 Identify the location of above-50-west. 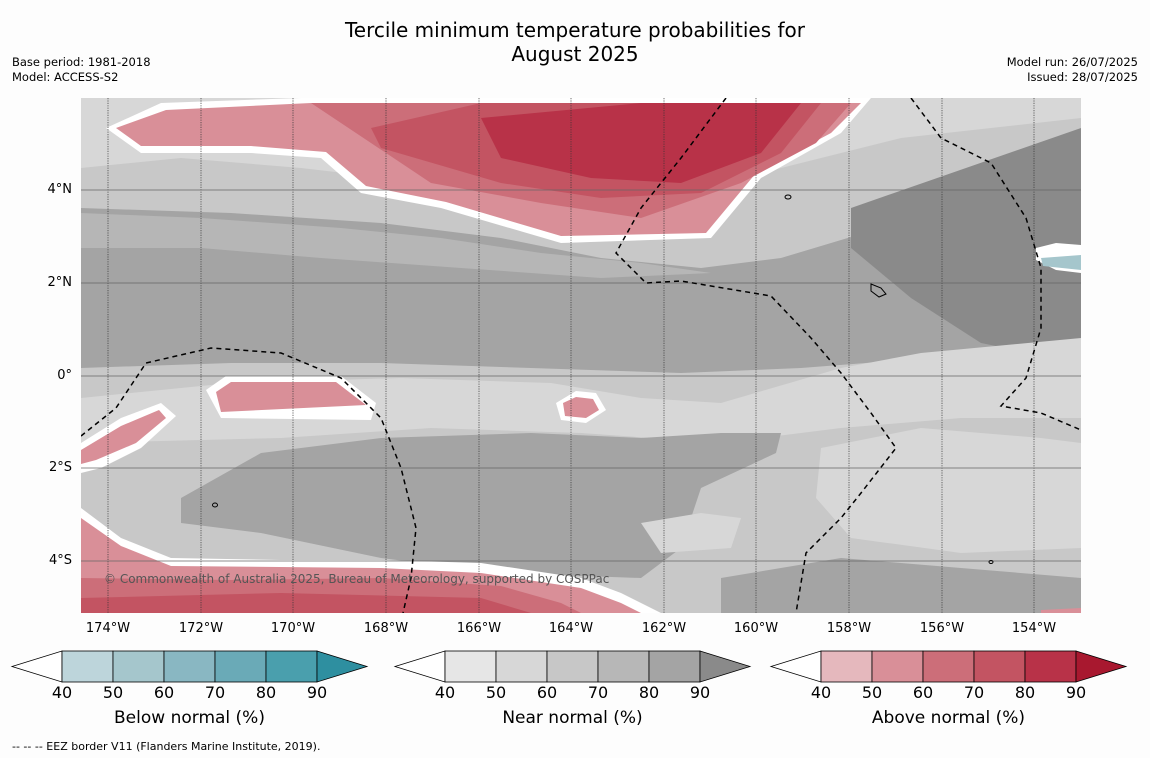
(123, 437).